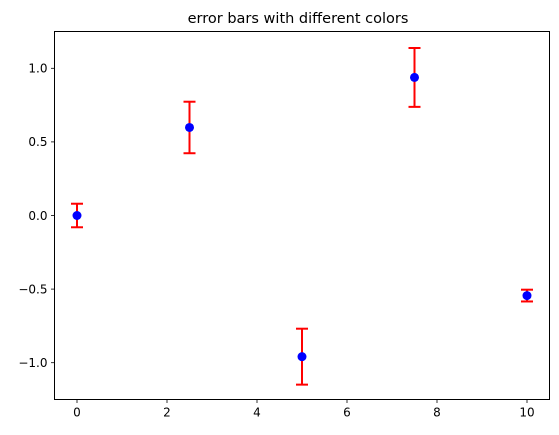 The image size is (559, 435). Describe the element at coordinates (298, 19) in the screenshot. I see `chart-title: error bars with different colors` at that location.